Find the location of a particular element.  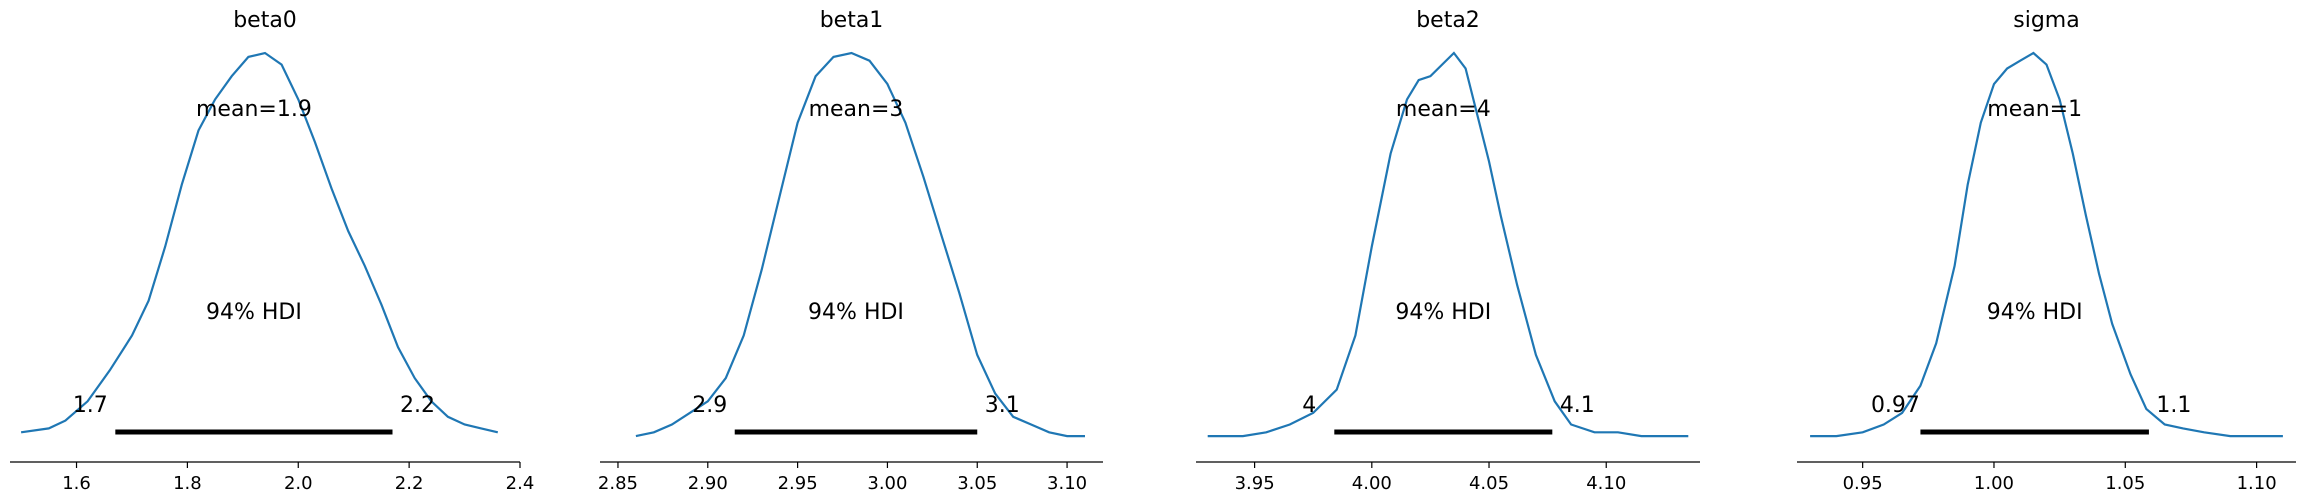

hdi-upper-label: 4.1 is located at coordinates (1577, 405).